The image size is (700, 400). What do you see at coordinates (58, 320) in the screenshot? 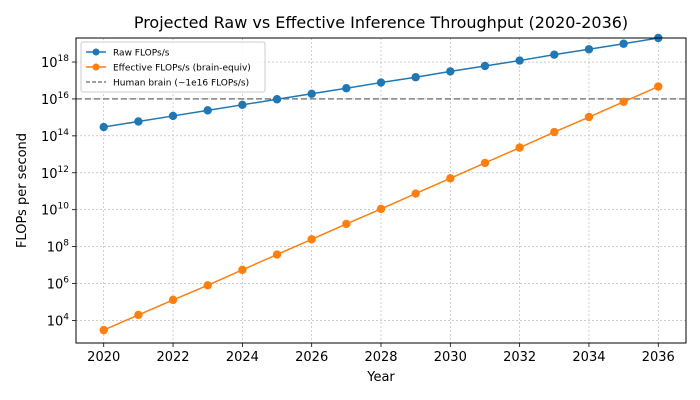
I see `y-tick-label: 10⁴` at bounding box center [58, 320].